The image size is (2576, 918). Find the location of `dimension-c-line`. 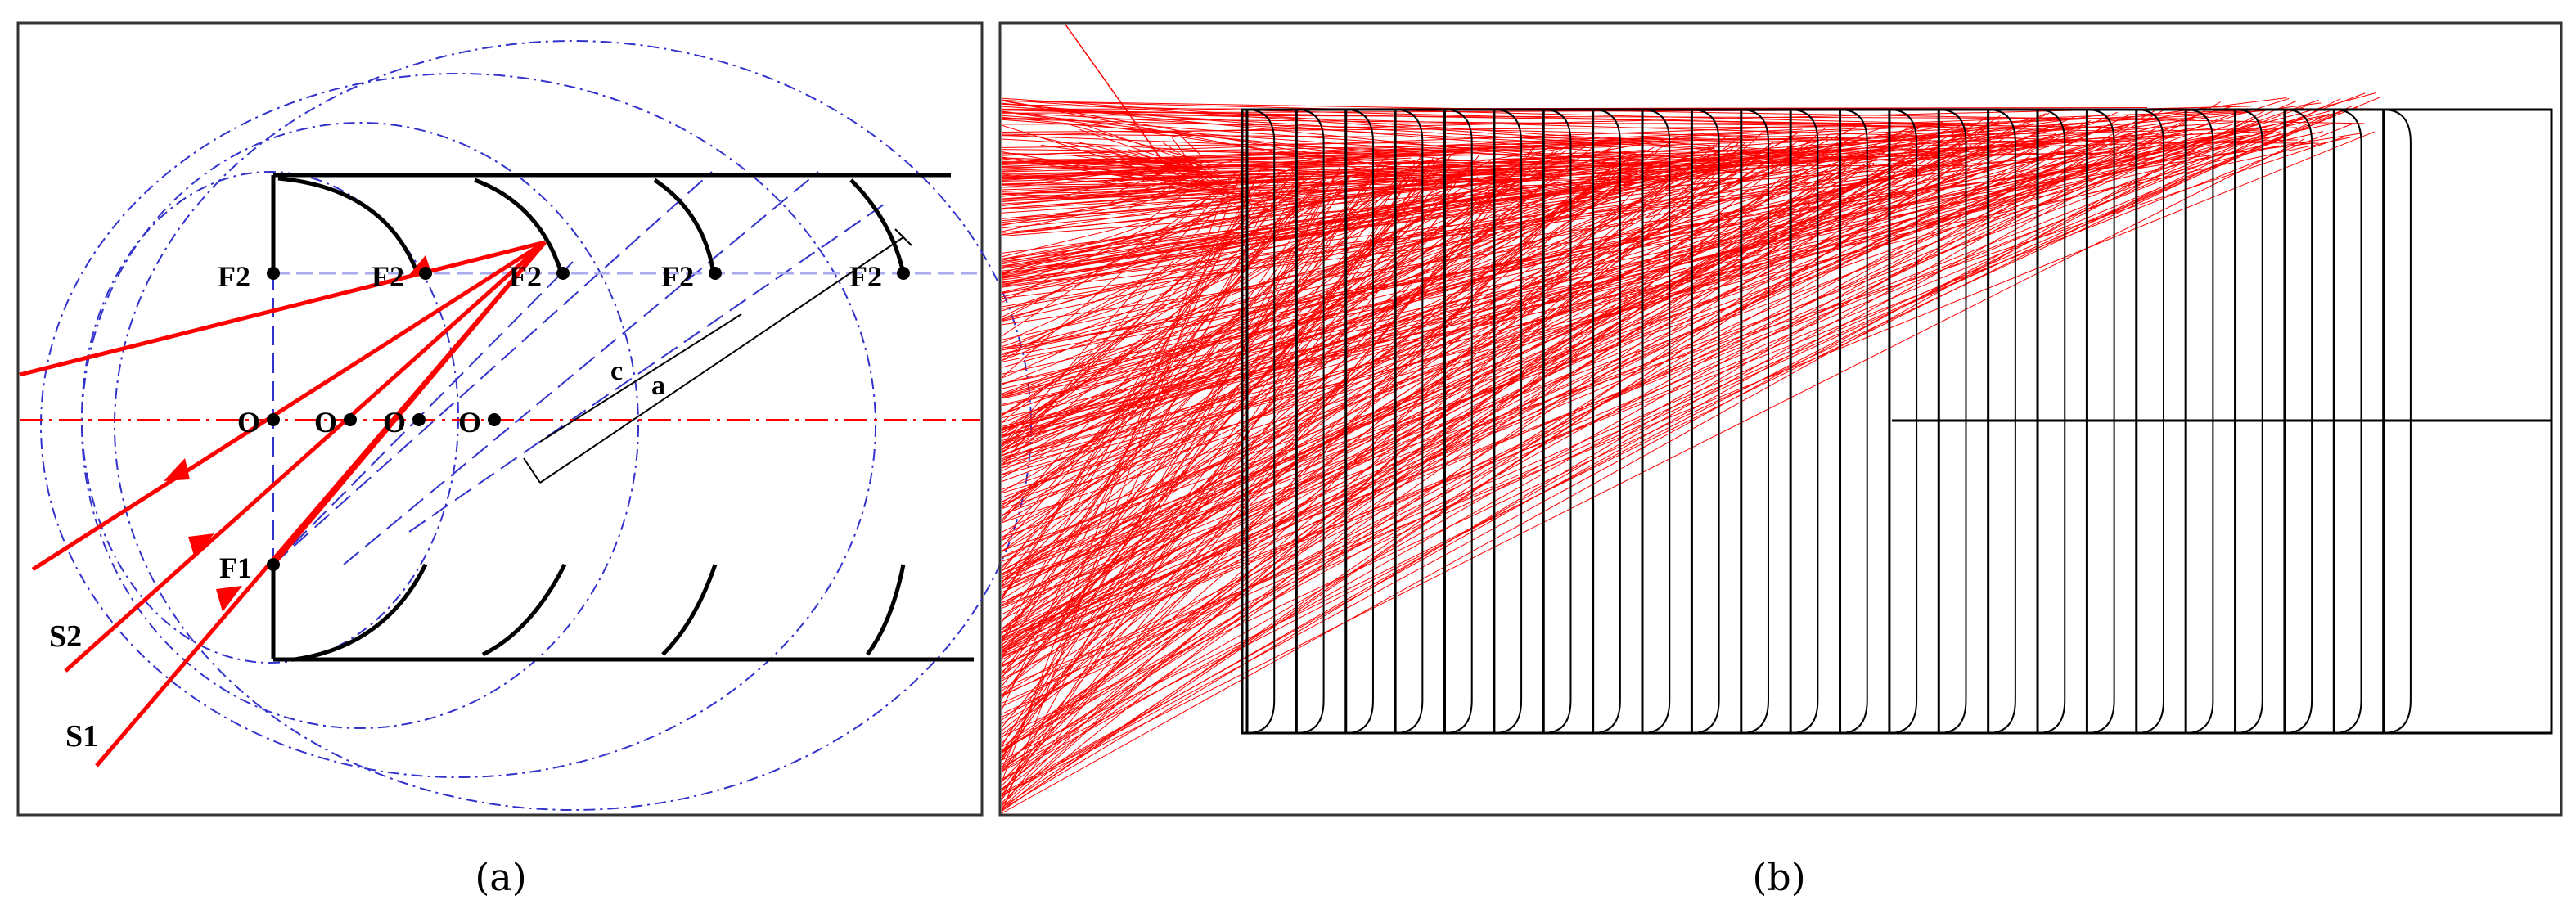

dimension-c-line is located at coordinates (640, 378).